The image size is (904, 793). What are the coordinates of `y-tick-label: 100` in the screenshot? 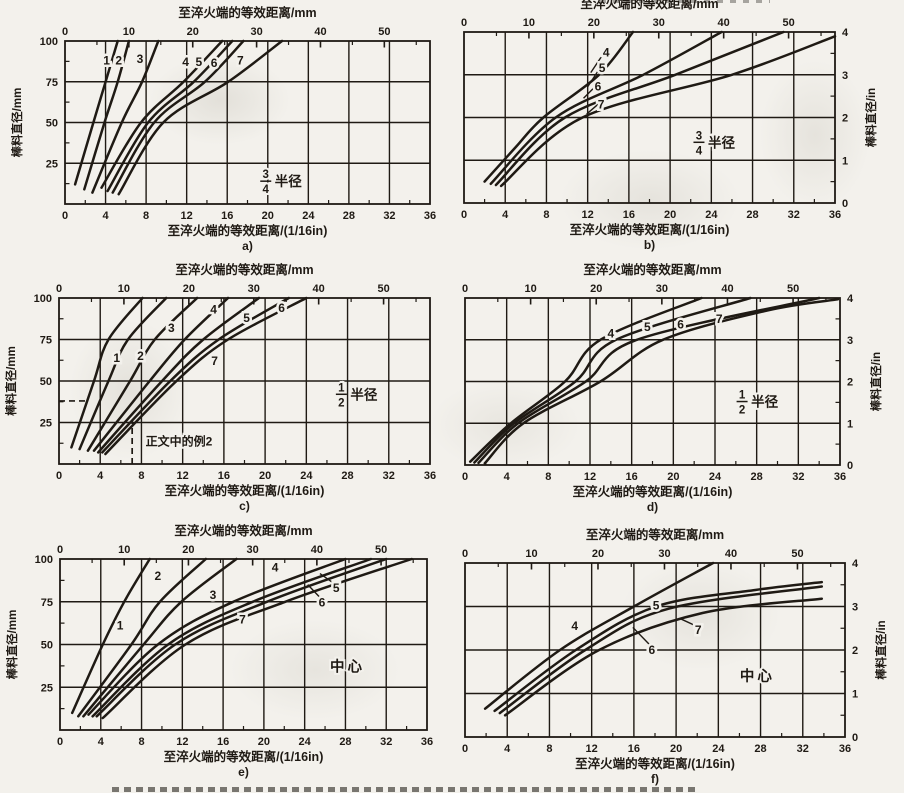 It's located at (44, 560).